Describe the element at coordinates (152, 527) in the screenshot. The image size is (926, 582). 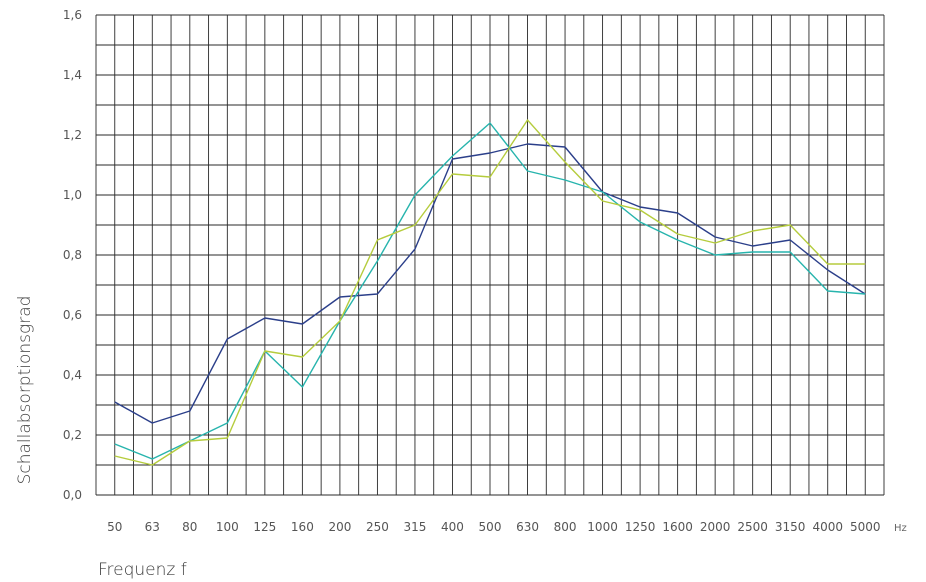
I see `x-tick-label: 63` at that location.